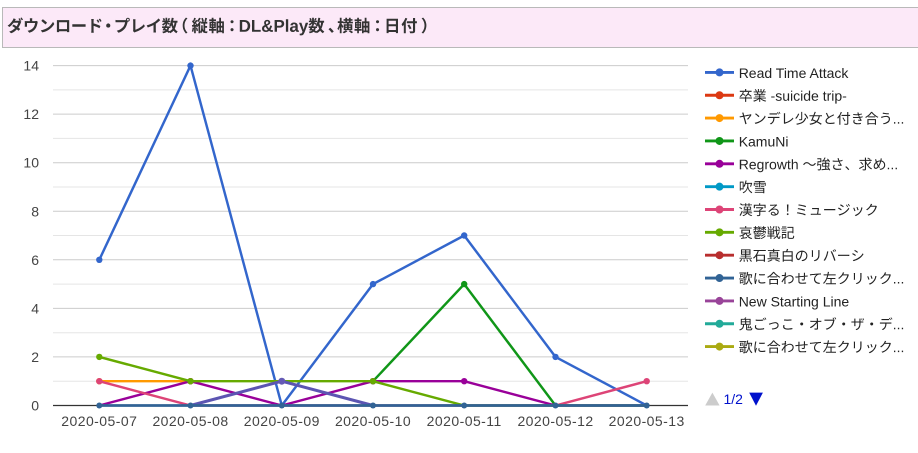 This screenshot has width=918, height=453. Describe the element at coordinates (282, 421) in the screenshot. I see `svg-text: 2020-05-09` at that location.